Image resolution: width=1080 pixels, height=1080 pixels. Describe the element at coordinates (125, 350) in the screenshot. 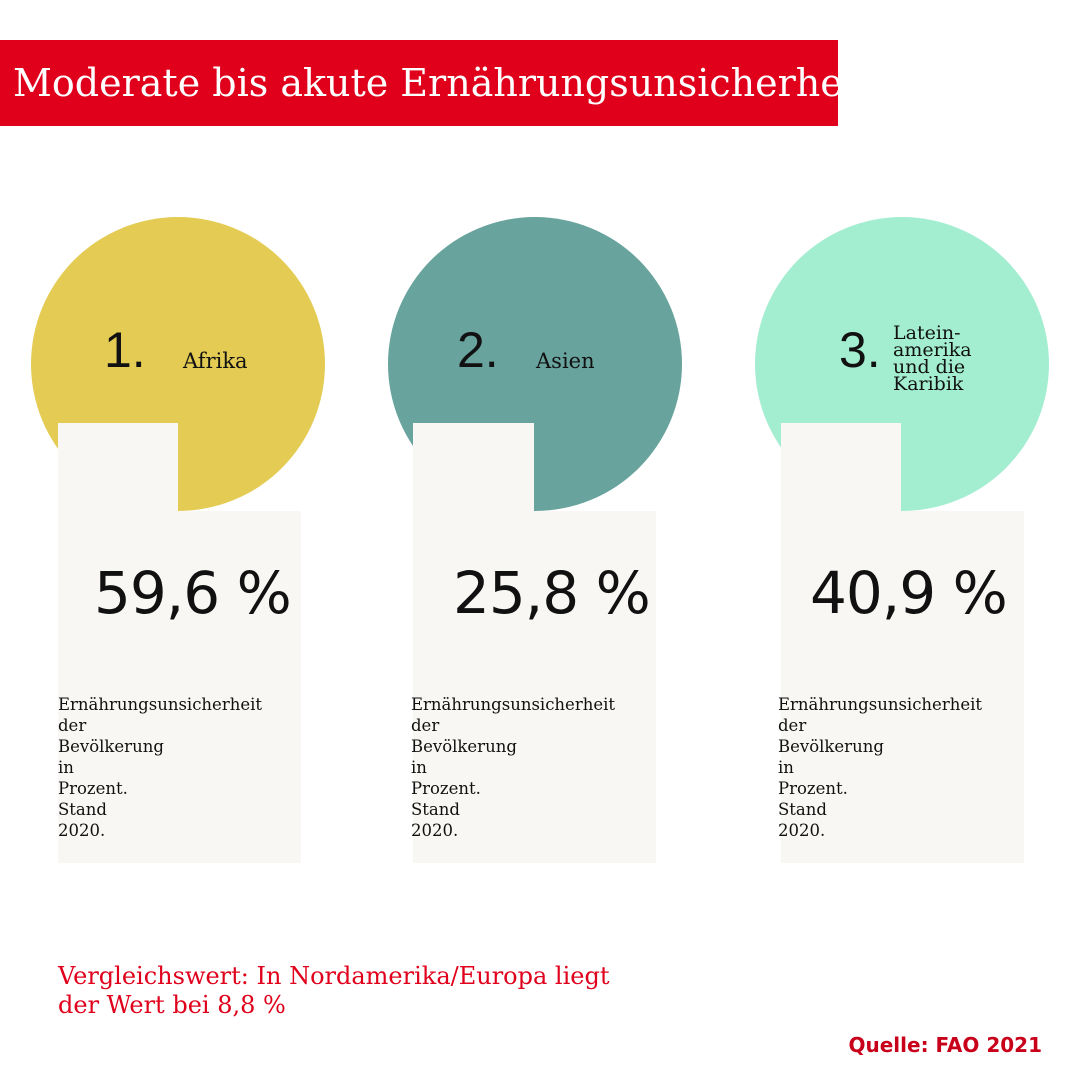

I see `rank-label: 1.` at that location.